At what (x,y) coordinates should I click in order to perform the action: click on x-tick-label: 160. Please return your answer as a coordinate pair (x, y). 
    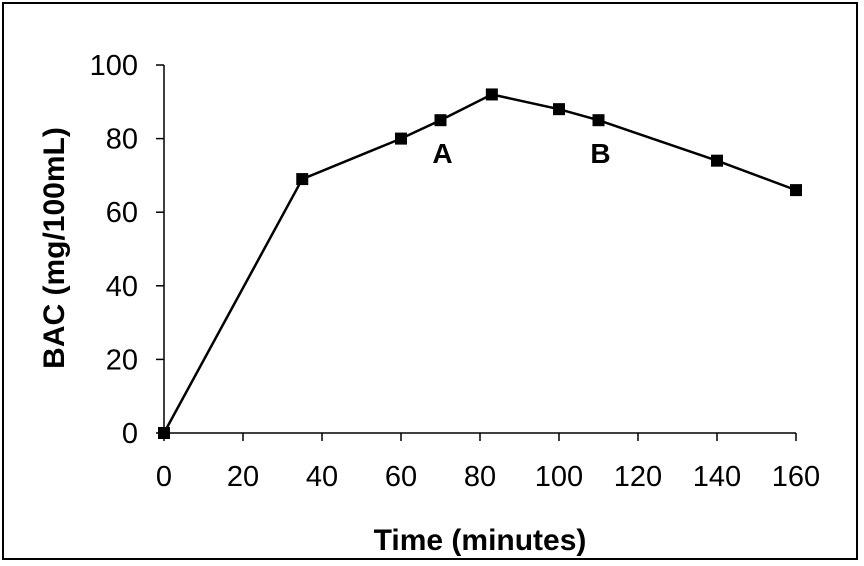
    Looking at the image, I should click on (796, 477).